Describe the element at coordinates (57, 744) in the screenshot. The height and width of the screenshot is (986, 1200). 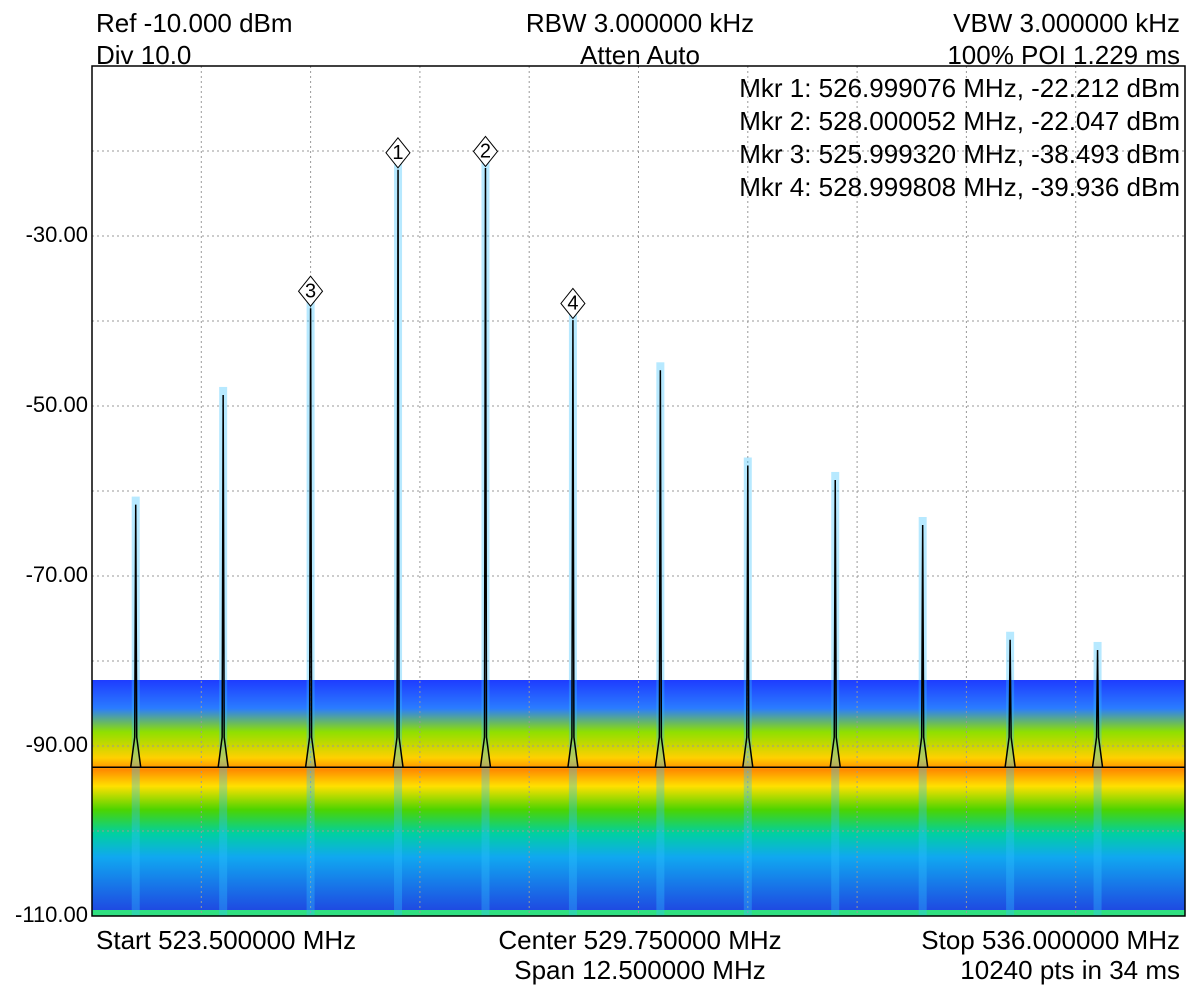
I see `y-tick-label: -90.00` at that location.